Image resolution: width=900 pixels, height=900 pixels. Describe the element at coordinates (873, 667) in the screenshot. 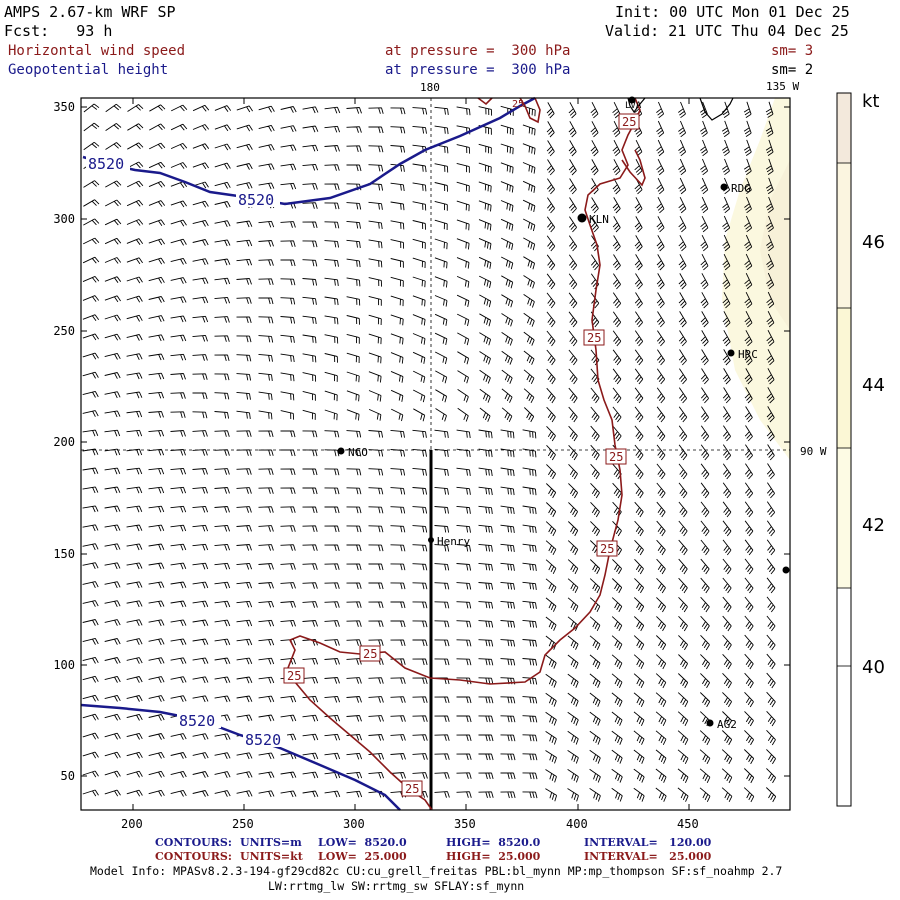

I see `colorbar-label-40: 40` at that location.